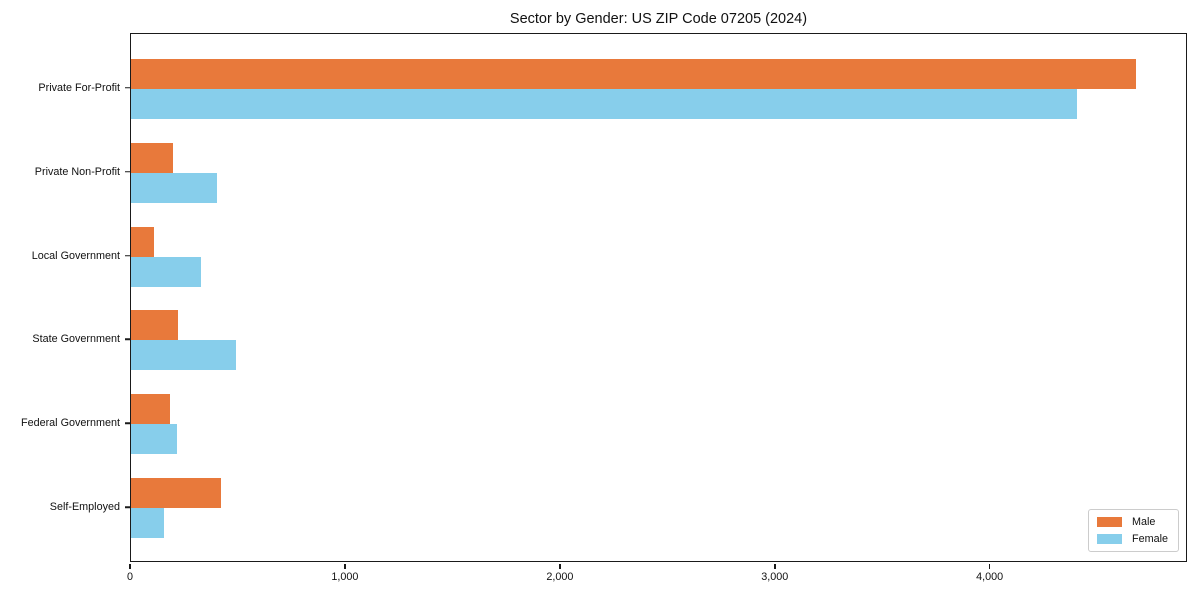  I want to click on legend-label-female: Female, so click(1149, 539).